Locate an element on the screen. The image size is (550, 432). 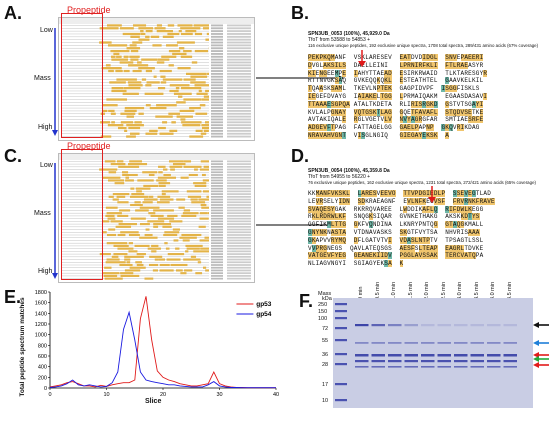
gel-background is located at coordinates (433, 353).